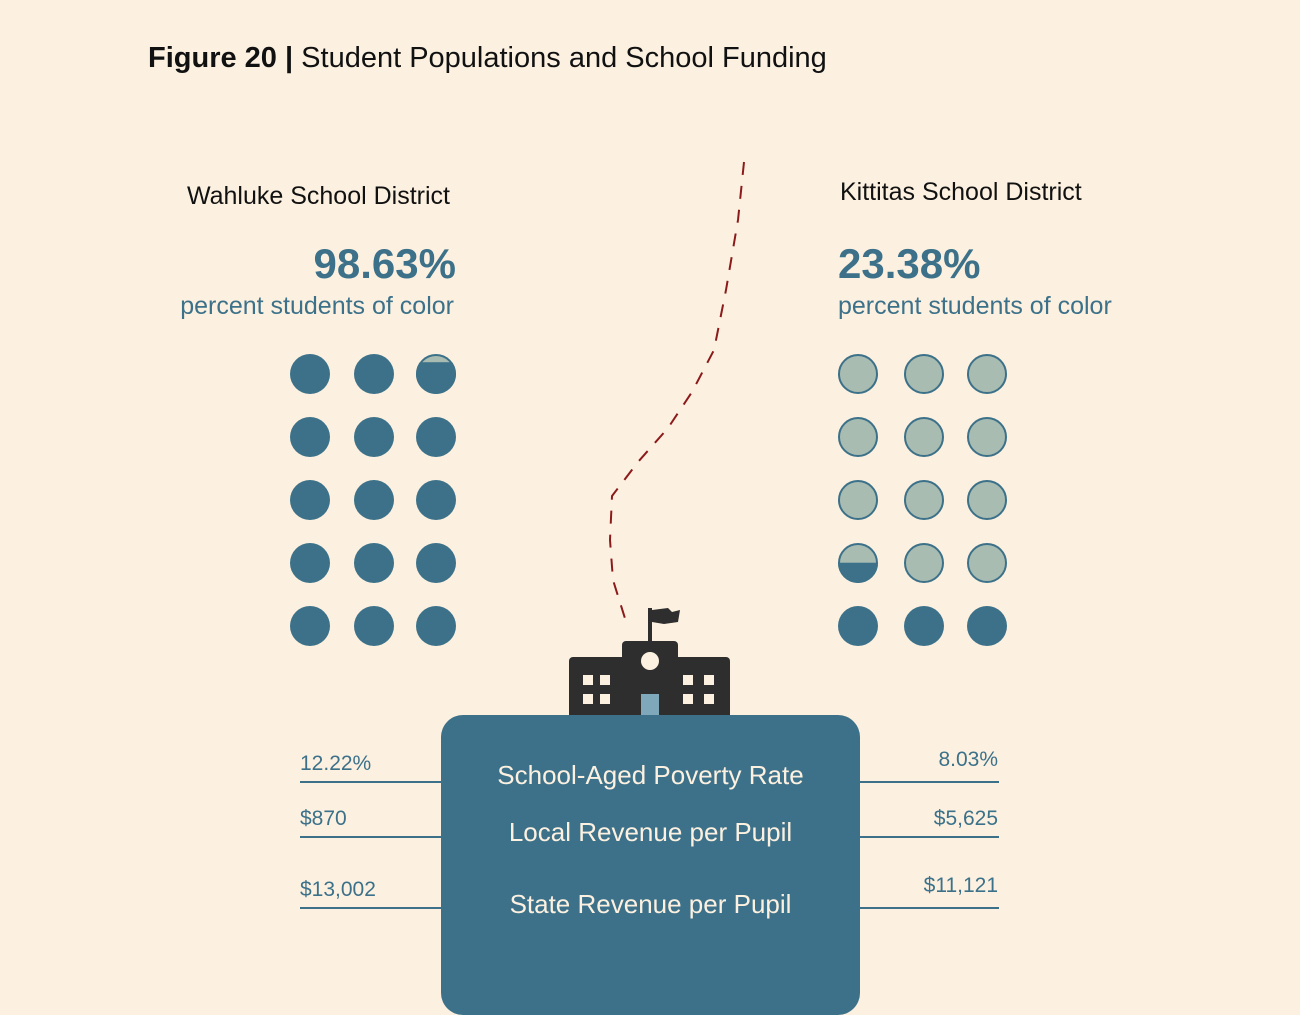  I want to click on metrics-panel, so click(650, 865).